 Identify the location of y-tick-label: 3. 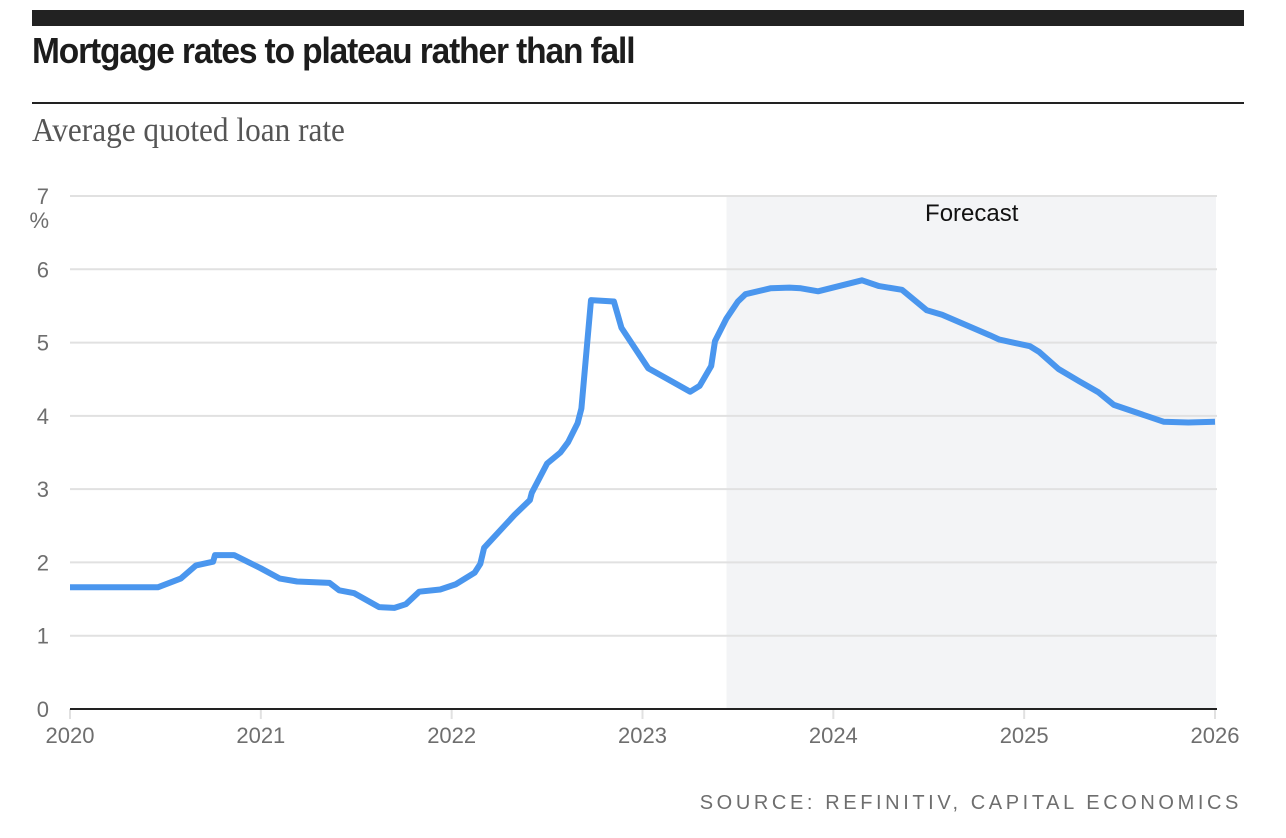
(43, 489).